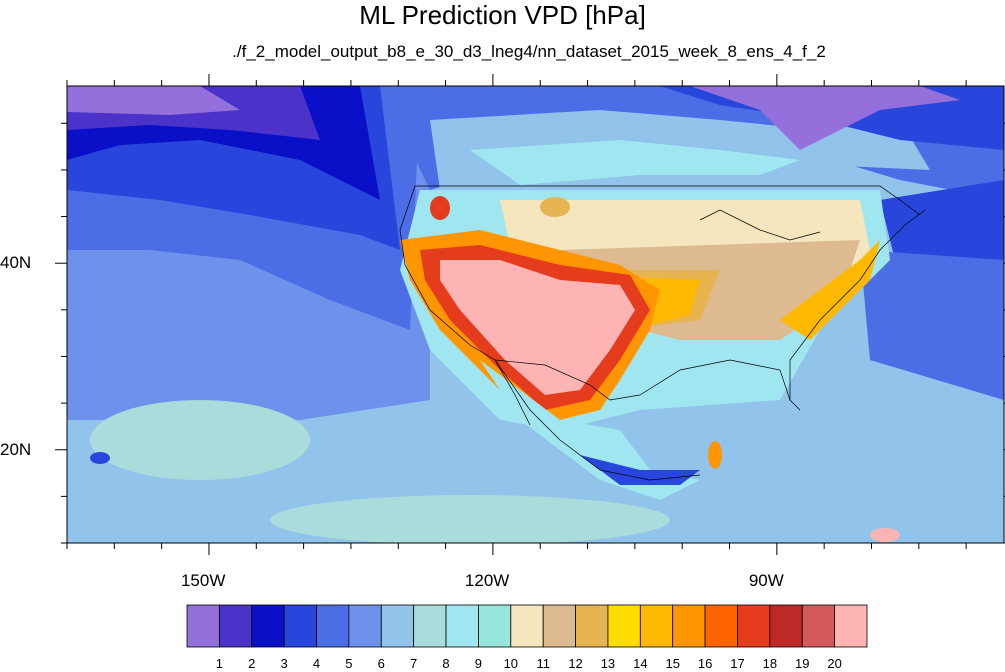 This screenshot has width=1005, height=672. I want to click on colorbar-tick-label: 17, so click(737, 663).